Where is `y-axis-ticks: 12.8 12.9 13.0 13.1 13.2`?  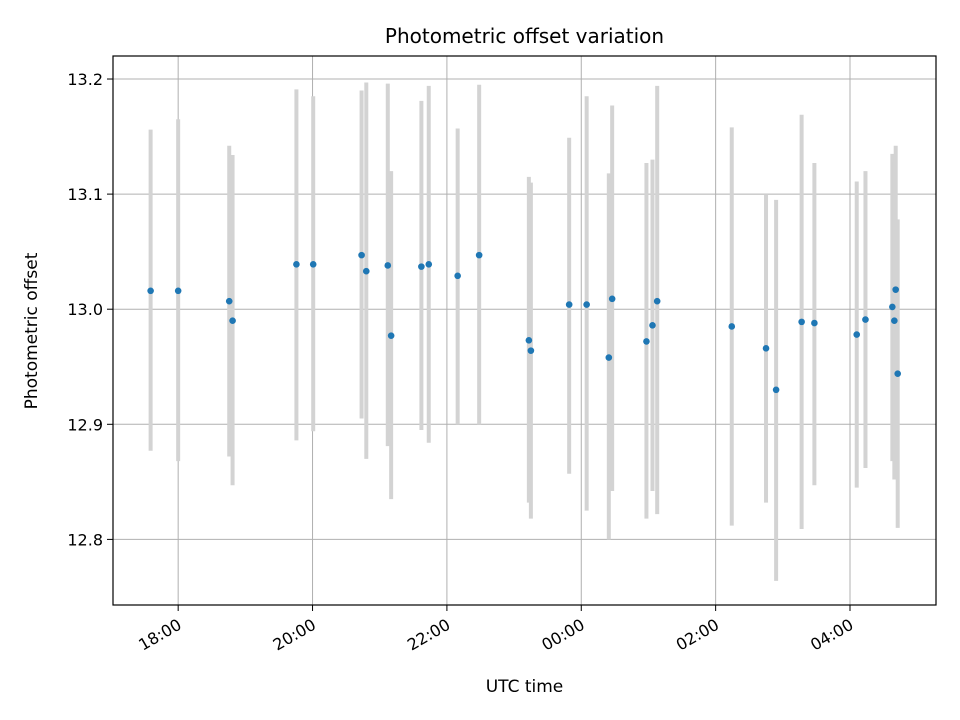
y-axis-ticks: 12.8 12.9 13.0 13.1 13.2 is located at coordinates (90, 309).